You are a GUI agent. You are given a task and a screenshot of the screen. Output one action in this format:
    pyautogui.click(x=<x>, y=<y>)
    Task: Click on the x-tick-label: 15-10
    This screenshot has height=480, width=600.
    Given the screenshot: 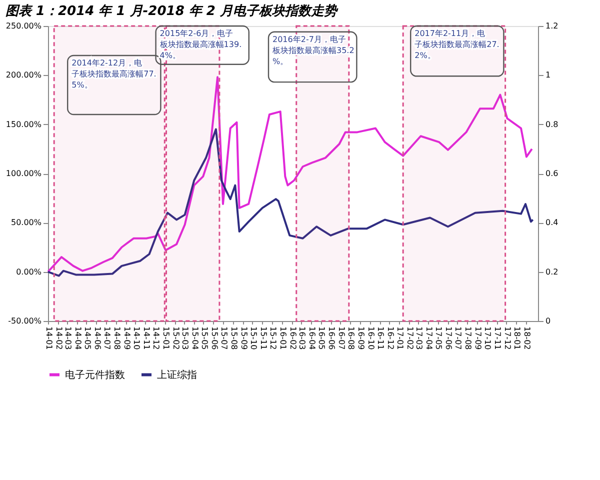 What is the action you would take?
    pyautogui.click(x=253, y=338)
    